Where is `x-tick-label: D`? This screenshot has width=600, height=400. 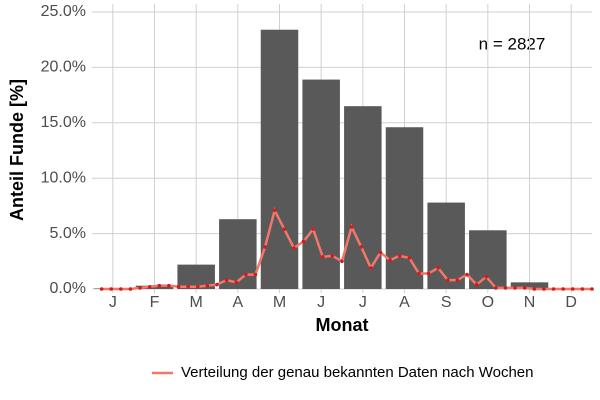 x-tick-label: D is located at coordinates (571, 302).